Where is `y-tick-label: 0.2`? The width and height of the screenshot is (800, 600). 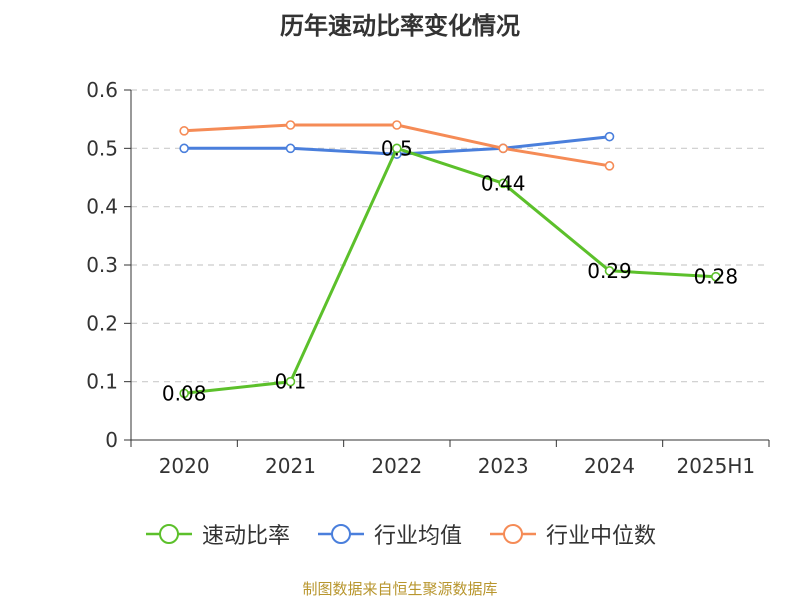 y-tick-label: 0.2 is located at coordinates (102, 323).